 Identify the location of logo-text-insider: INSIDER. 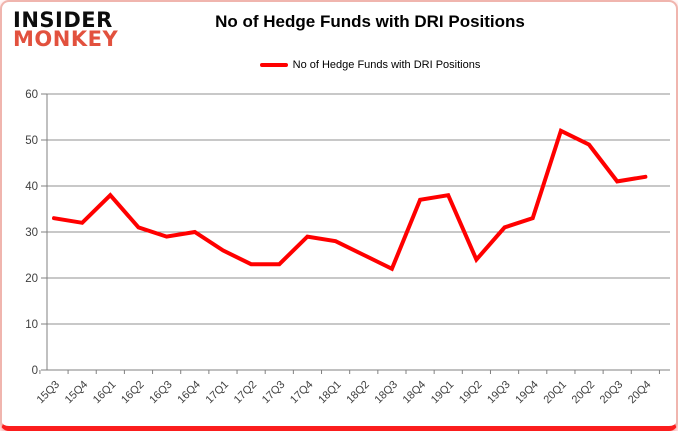
(63, 20).